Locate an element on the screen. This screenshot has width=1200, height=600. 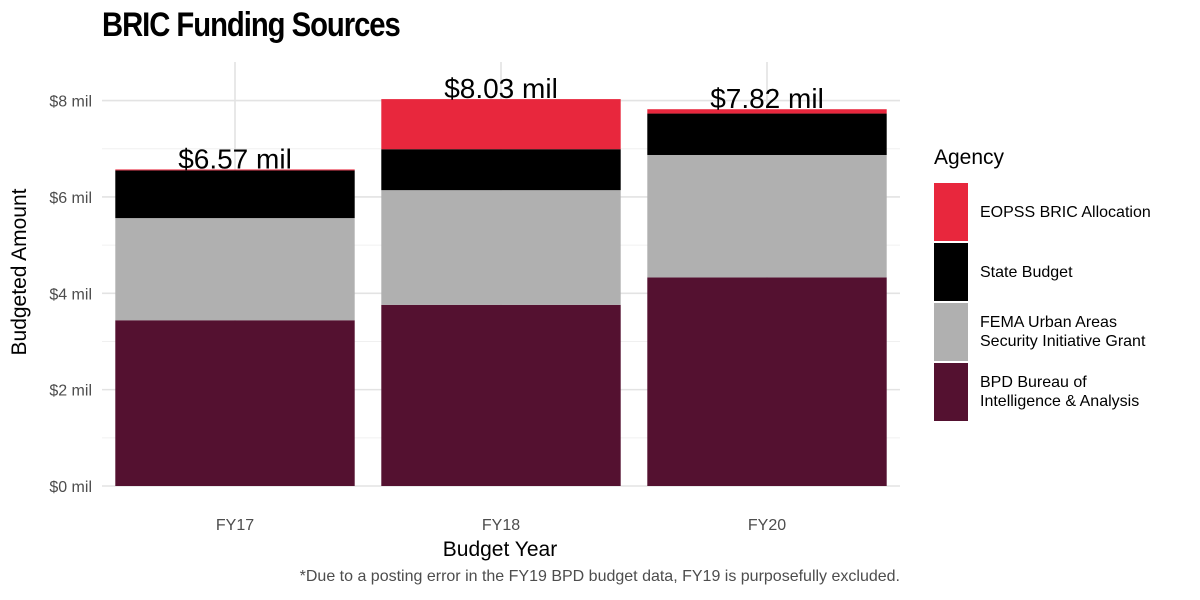
x-tick-label: FY20 is located at coordinates (767, 525).